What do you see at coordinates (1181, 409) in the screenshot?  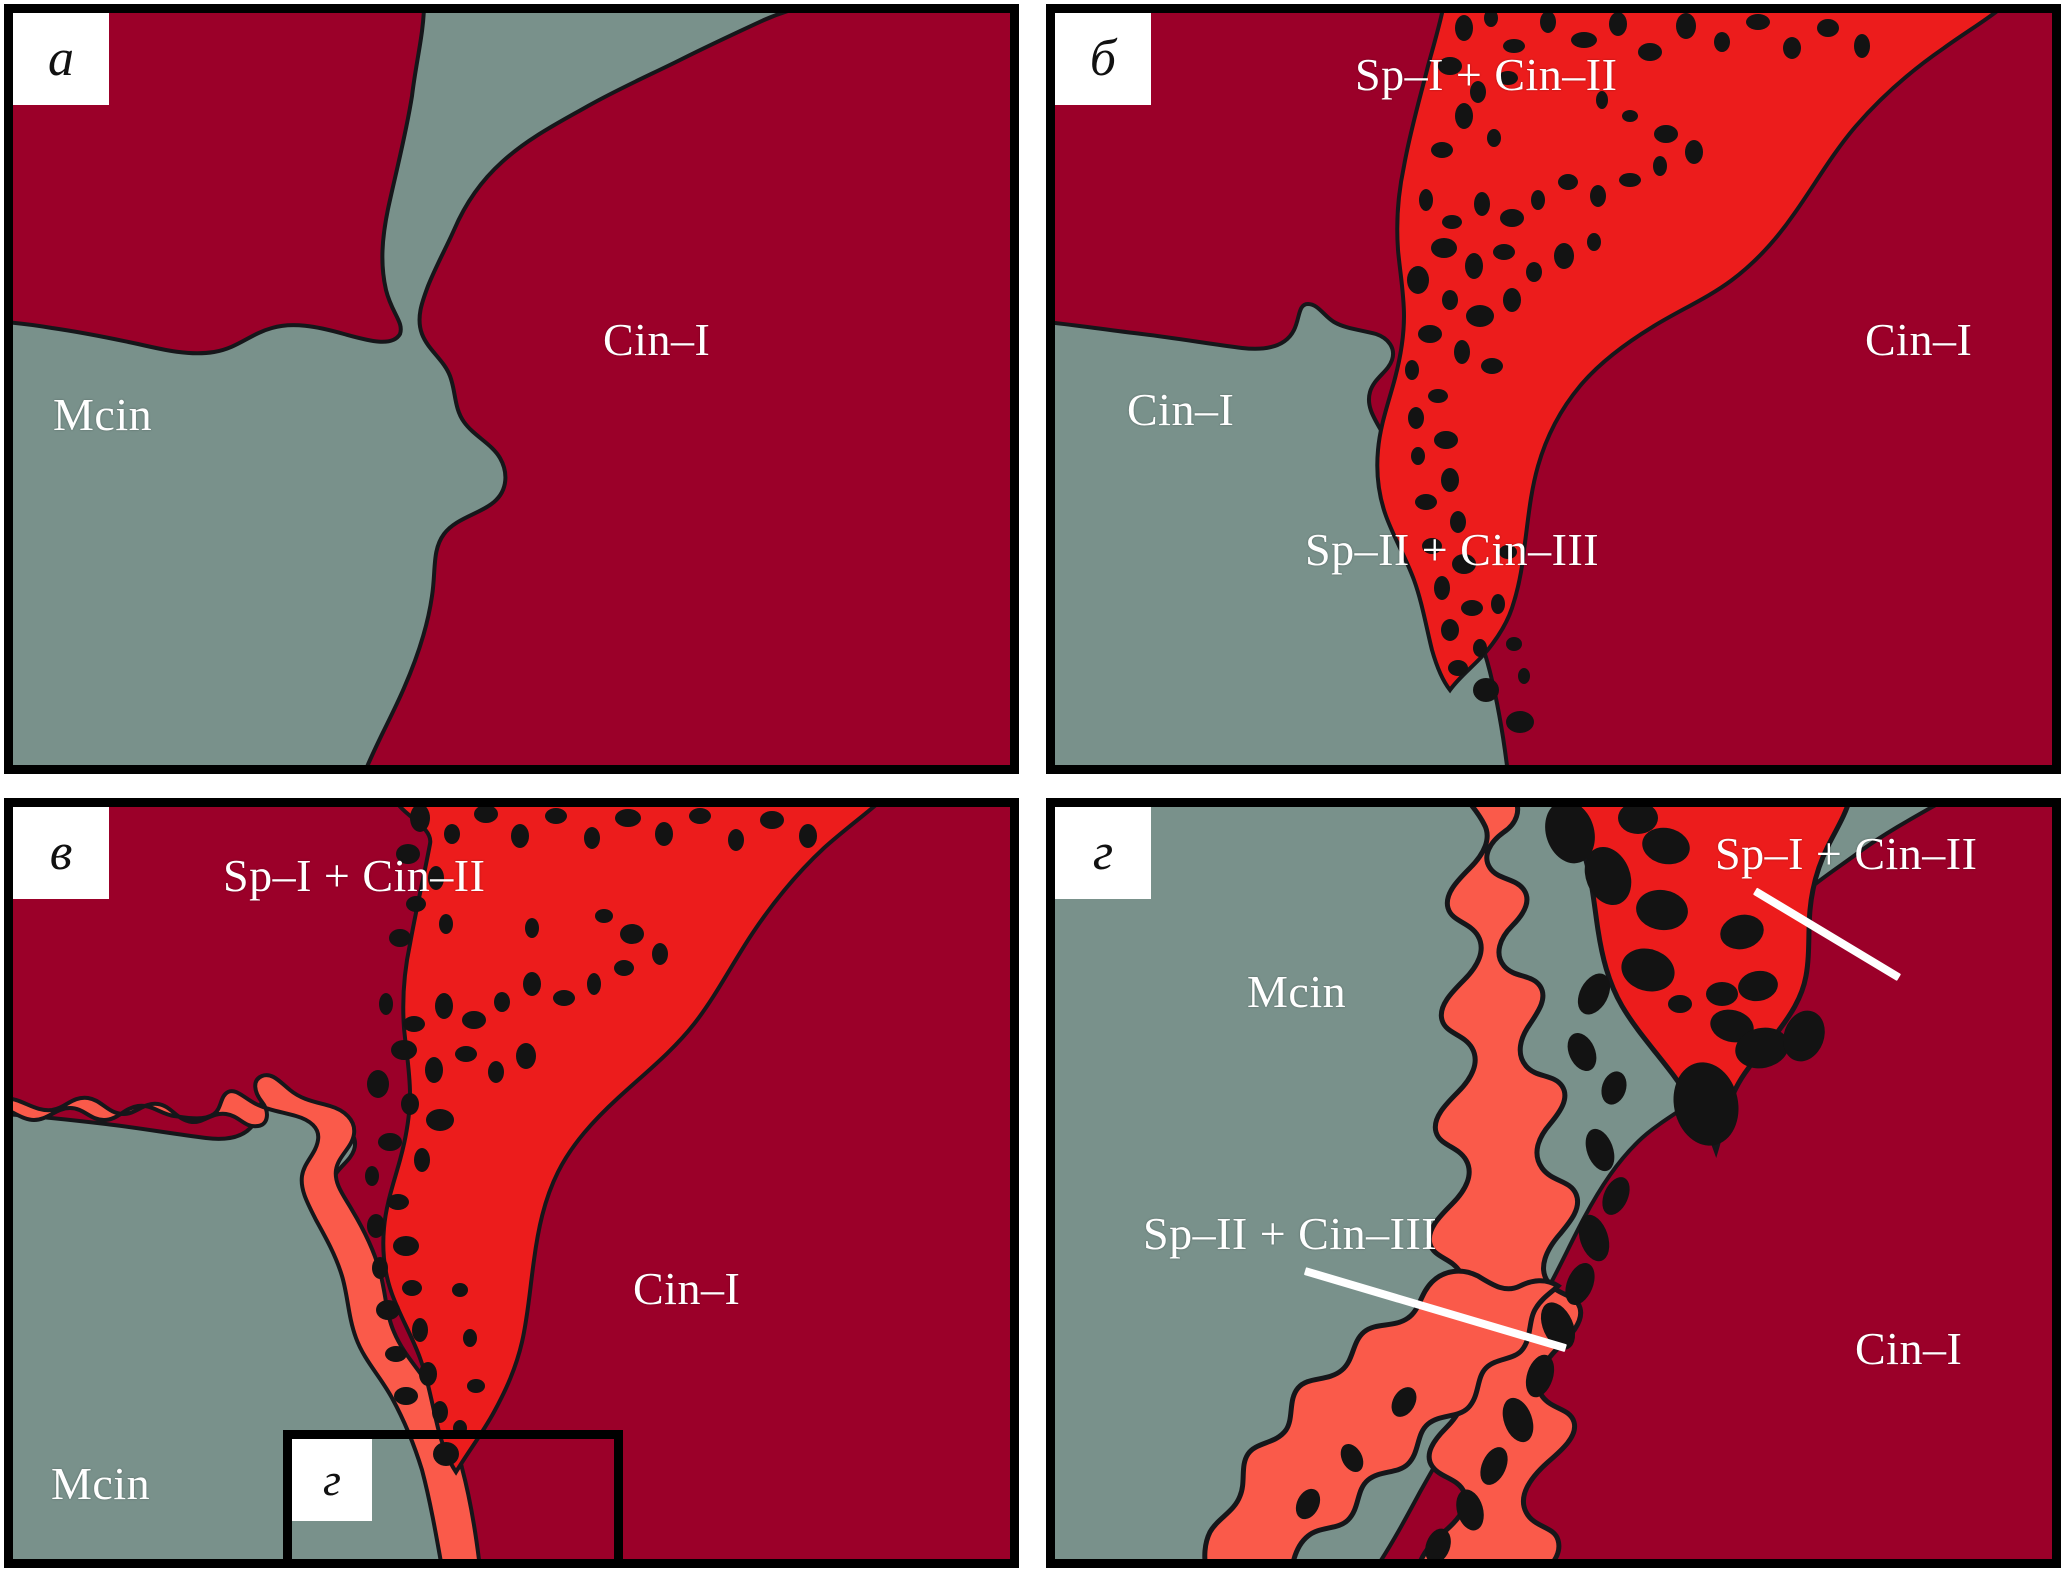 I see `label-cin-i-left: Cin–I` at bounding box center [1181, 409].